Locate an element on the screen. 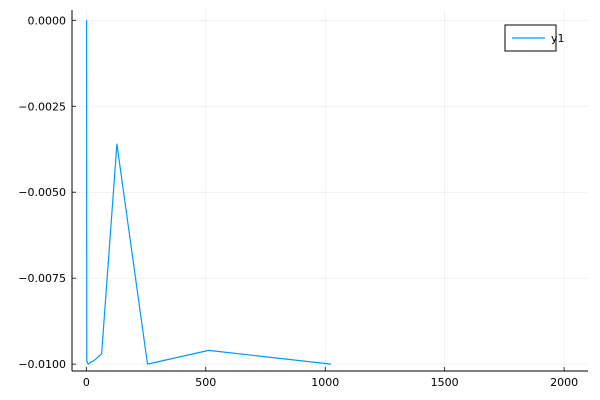  x-tick-label: 1500 is located at coordinates (445, 382).